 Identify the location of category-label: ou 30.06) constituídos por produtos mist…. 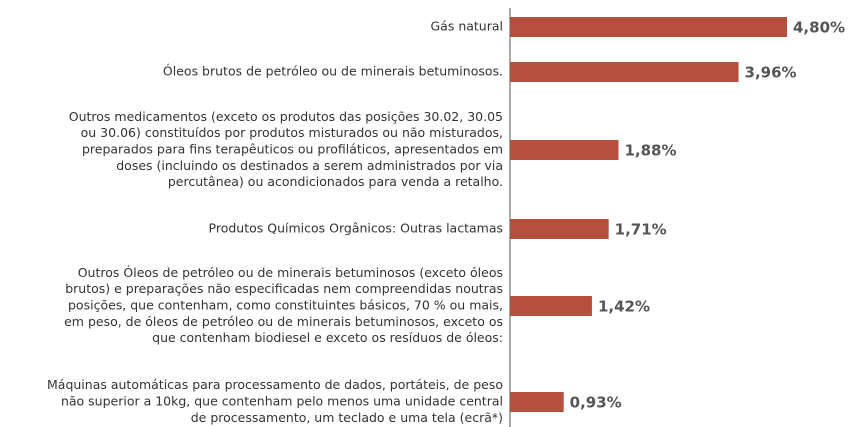
(292, 132).